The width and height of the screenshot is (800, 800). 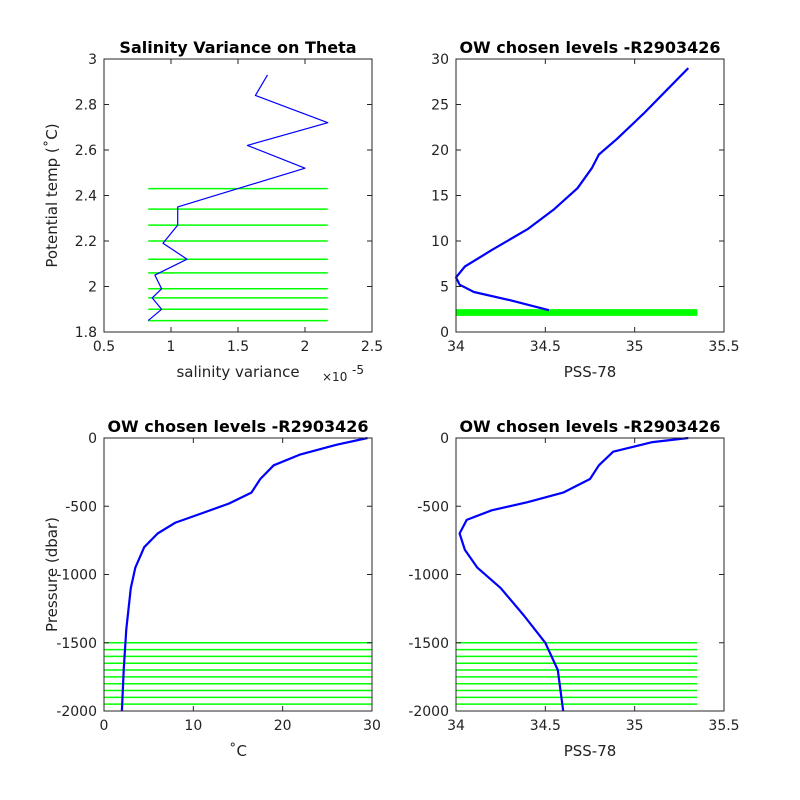 I want to click on y-tick-label: 2.2, so click(x=86, y=242).